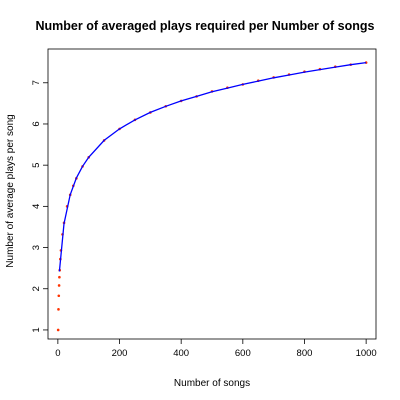 The width and height of the screenshot is (400, 400). Describe the element at coordinates (212, 383) in the screenshot. I see `x-axis-label: Number of songs` at that location.